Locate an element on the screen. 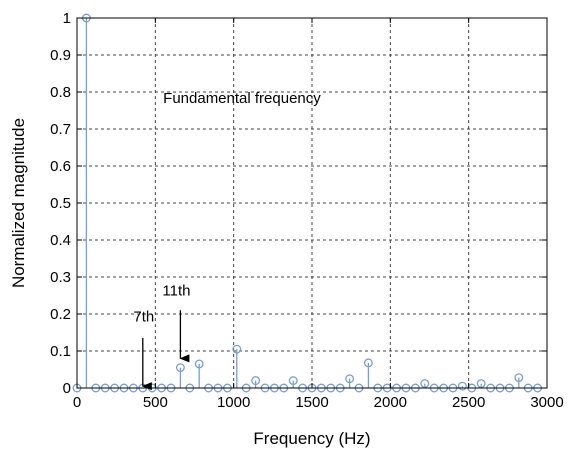  y-tick-label: 0.7 is located at coordinates (60, 129).